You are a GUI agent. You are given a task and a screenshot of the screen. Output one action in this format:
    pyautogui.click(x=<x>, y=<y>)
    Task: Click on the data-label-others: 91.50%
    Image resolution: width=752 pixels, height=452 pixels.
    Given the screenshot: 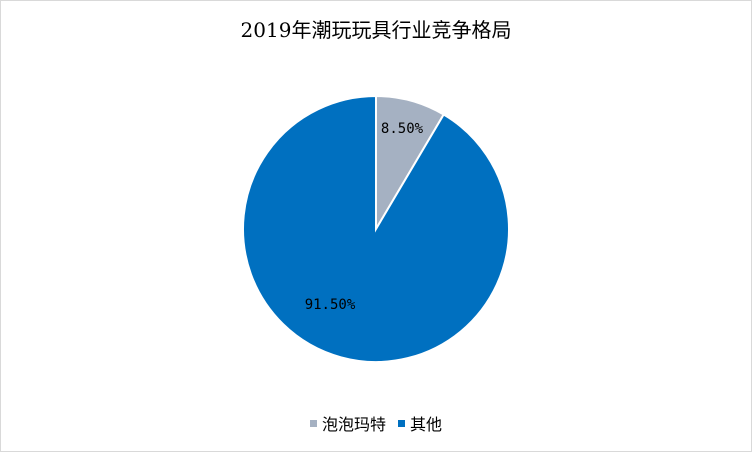 What is the action you would take?
    pyautogui.click(x=330, y=305)
    